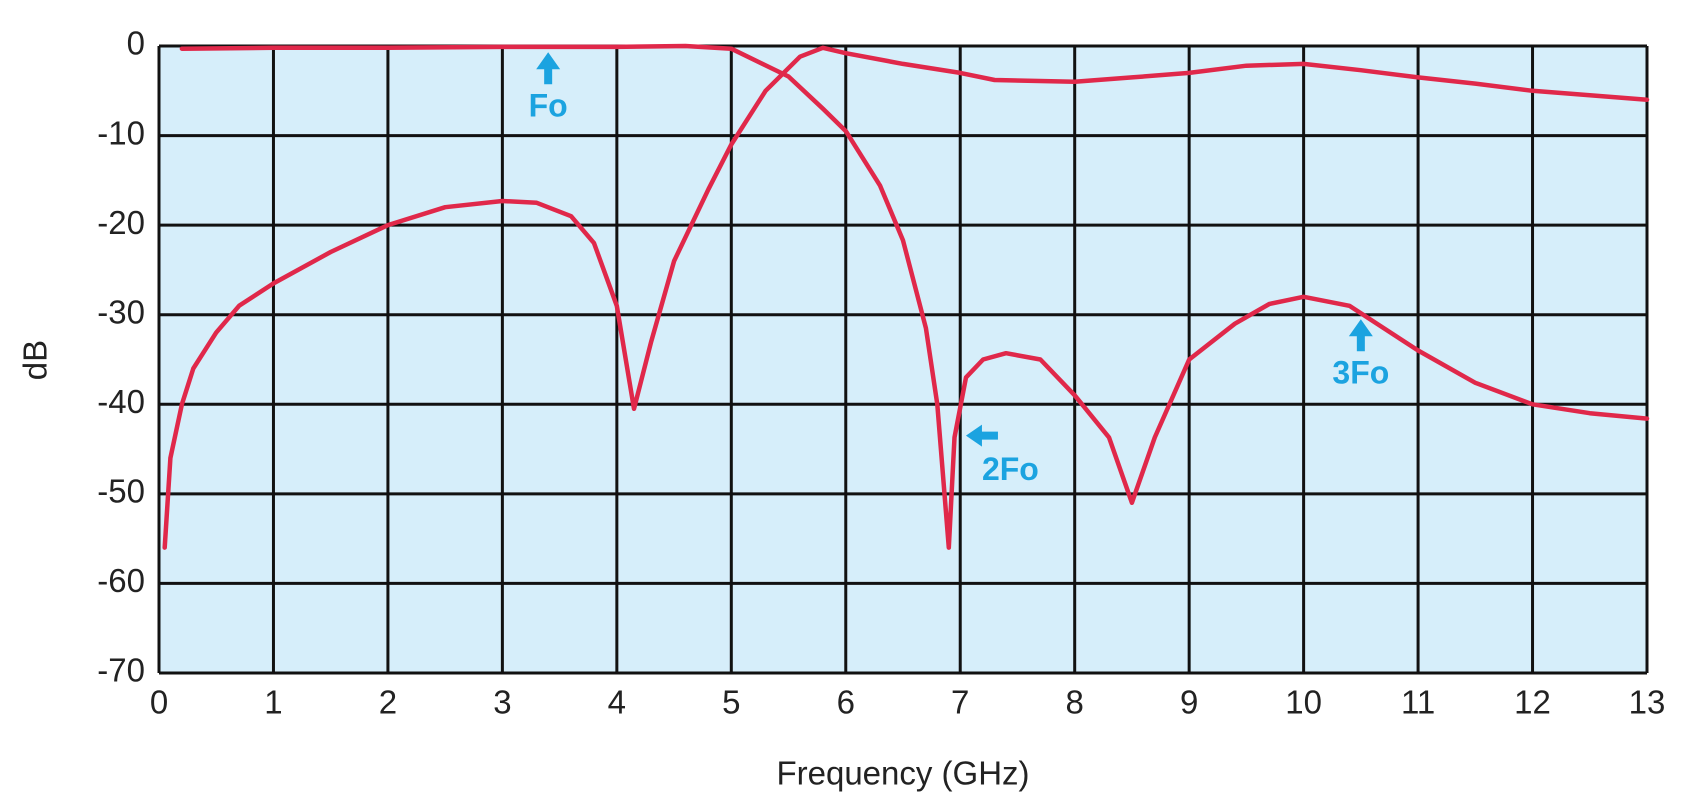 The height and width of the screenshot is (800, 1696). What do you see at coordinates (846, 702) in the screenshot?
I see `x-tick-label: 6` at bounding box center [846, 702].